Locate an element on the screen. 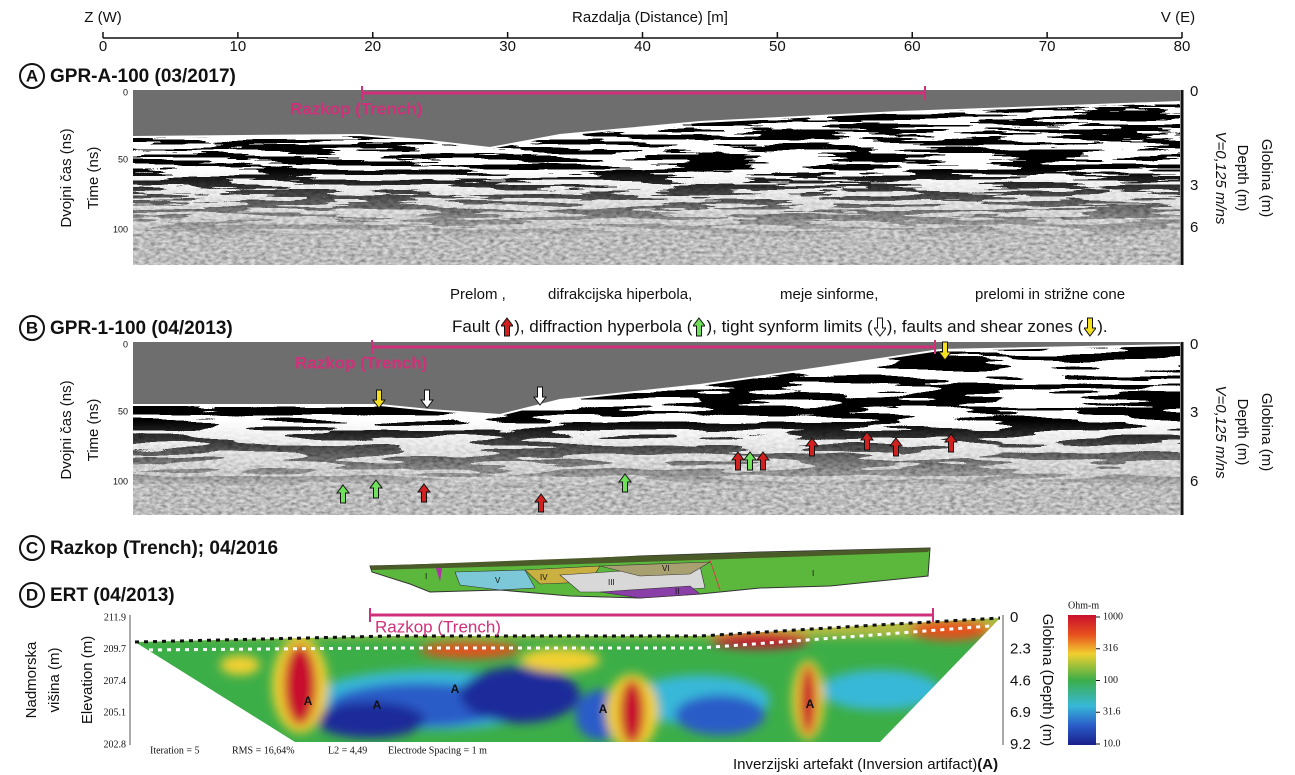 The height and width of the screenshot is (775, 1295). distance-tick-label: 40 is located at coordinates (642, 46).